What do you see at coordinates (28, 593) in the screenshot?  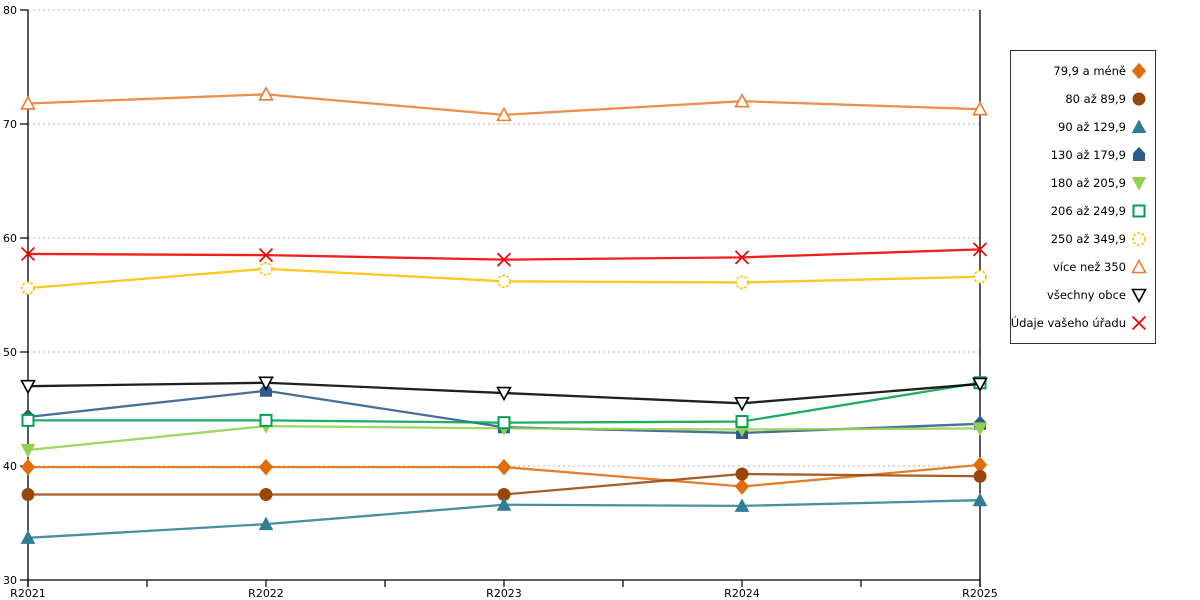 I see `x-tick-label: R2021` at bounding box center [28, 593].